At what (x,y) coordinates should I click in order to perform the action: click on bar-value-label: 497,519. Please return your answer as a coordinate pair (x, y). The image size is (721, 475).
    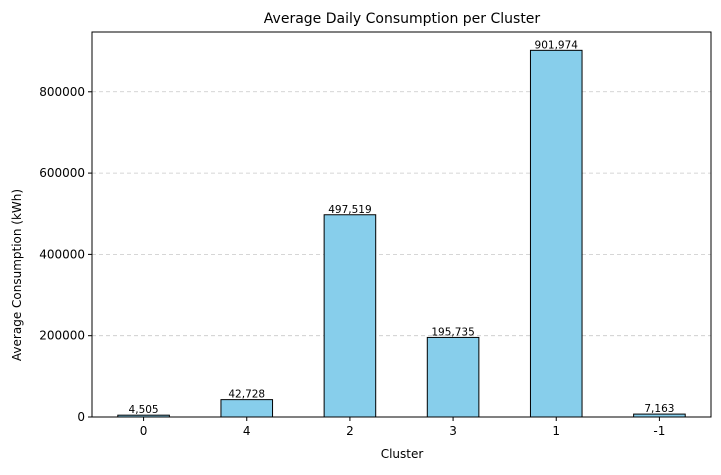
    Looking at the image, I should click on (349, 210).